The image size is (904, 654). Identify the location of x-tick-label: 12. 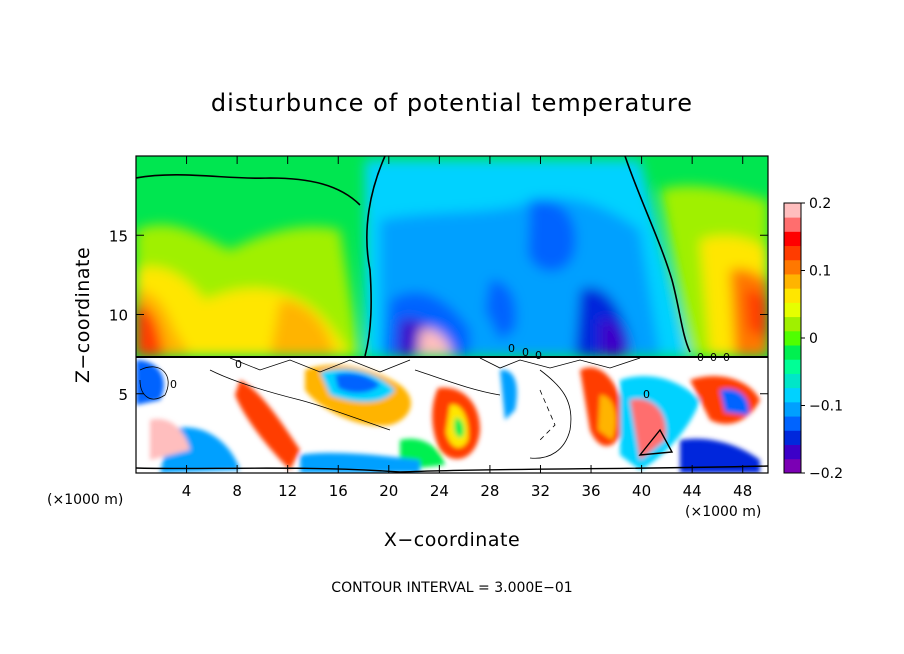
(287, 491).